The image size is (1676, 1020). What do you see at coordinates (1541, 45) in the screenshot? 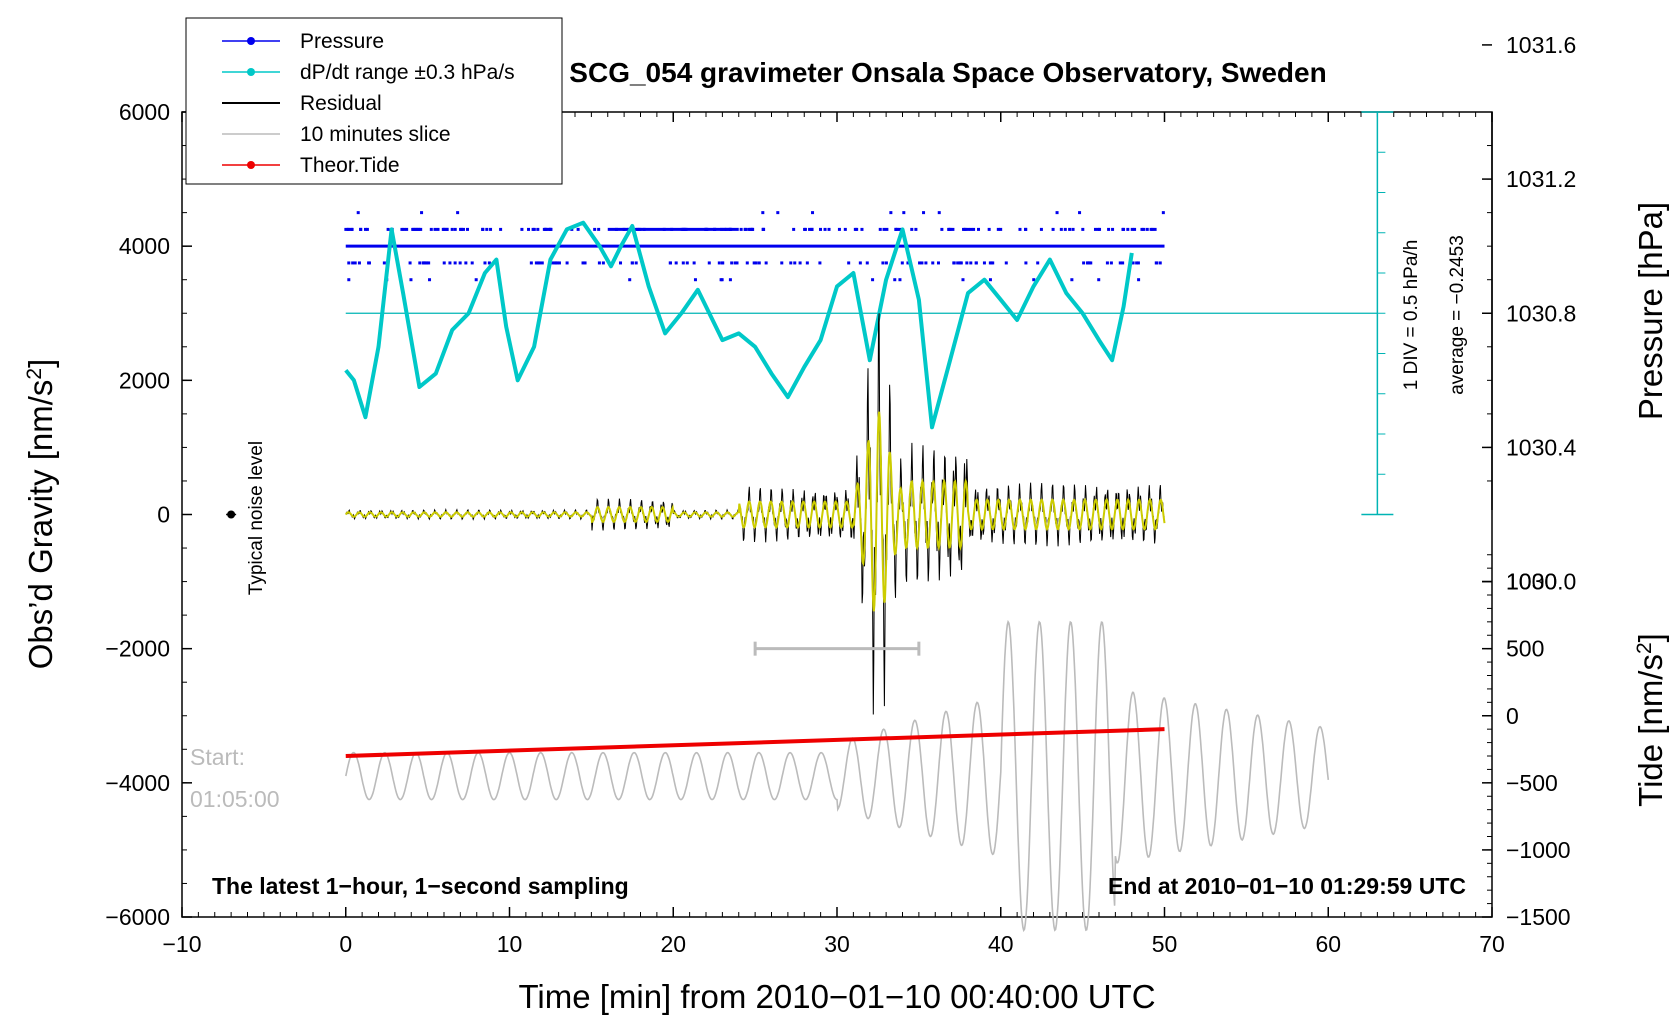
I see `pressure-tick-label: 1031.6` at bounding box center [1541, 45].